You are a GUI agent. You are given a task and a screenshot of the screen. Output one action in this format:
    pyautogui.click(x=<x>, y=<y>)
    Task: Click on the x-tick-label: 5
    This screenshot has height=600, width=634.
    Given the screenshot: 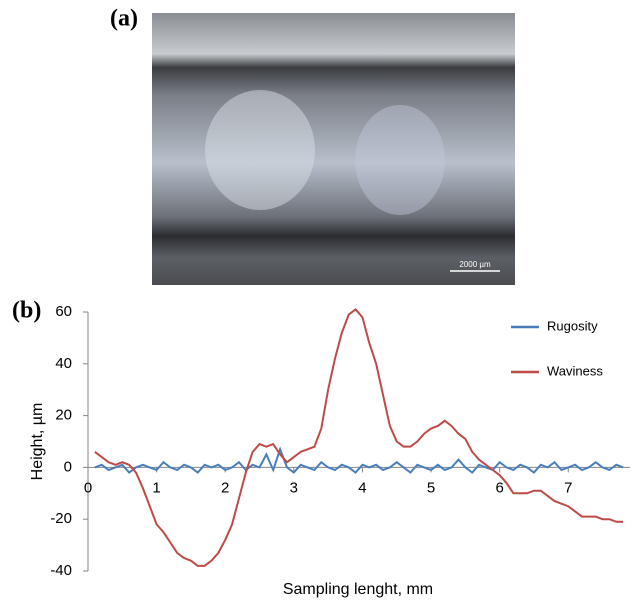 What is the action you would take?
    pyautogui.click(x=431, y=487)
    